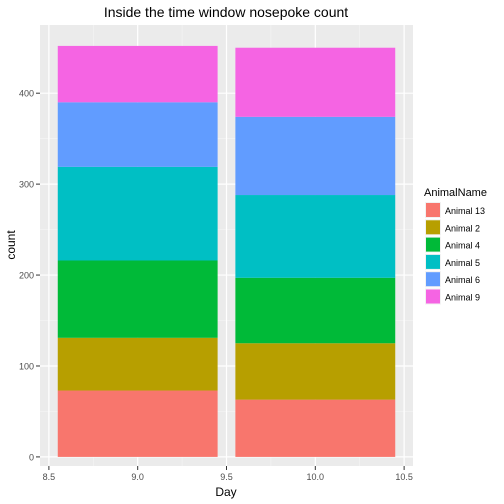  What do you see at coordinates (26, 94) in the screenshot?
I see `y-tick-label: 400` at bounding box center [26, 94].